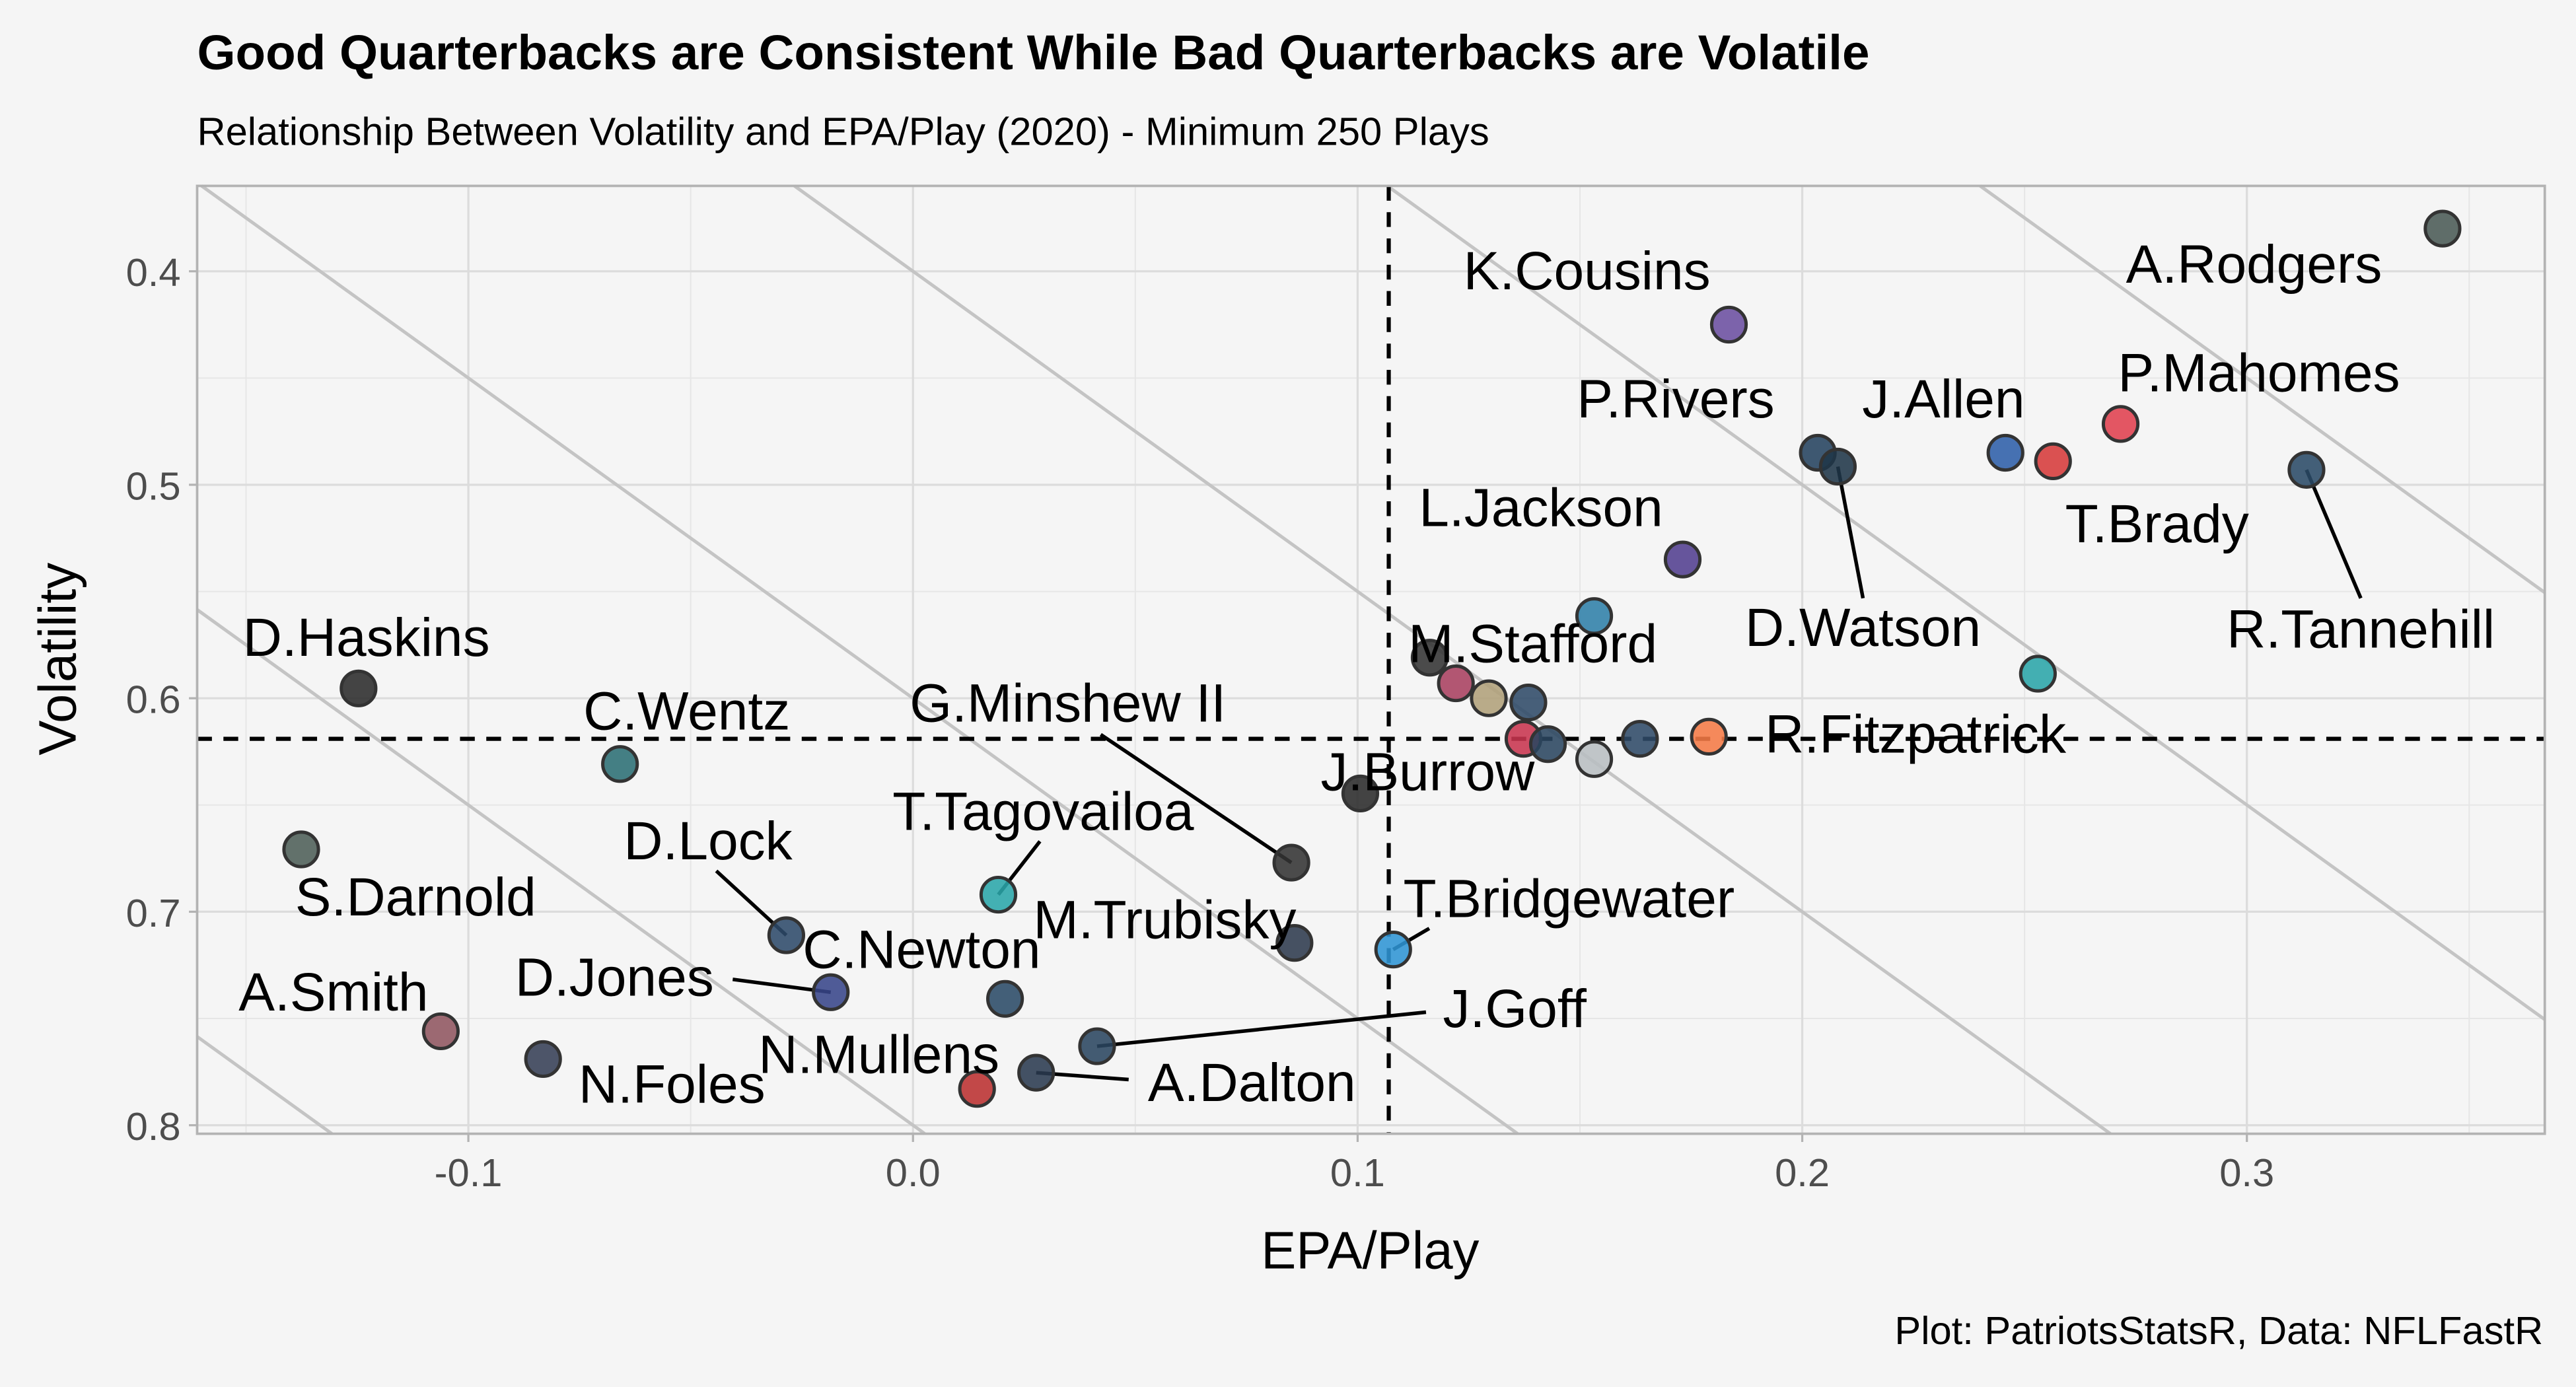 This screenshot has height=1387, width=2576. What do you see at coordinates (333, 992) in the screenshot?
I see `point-label: A.Smith` at bounding box center [333, 992].